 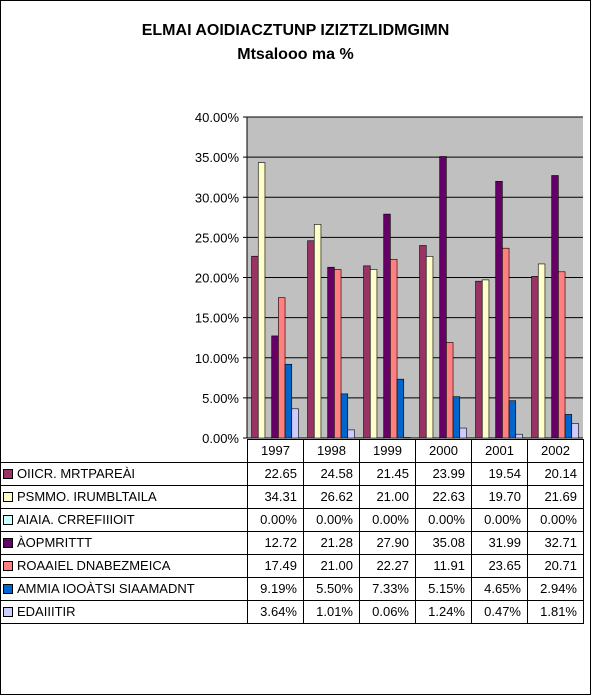 I want to click on data-label: 12.72, so click(x=275, y=543).